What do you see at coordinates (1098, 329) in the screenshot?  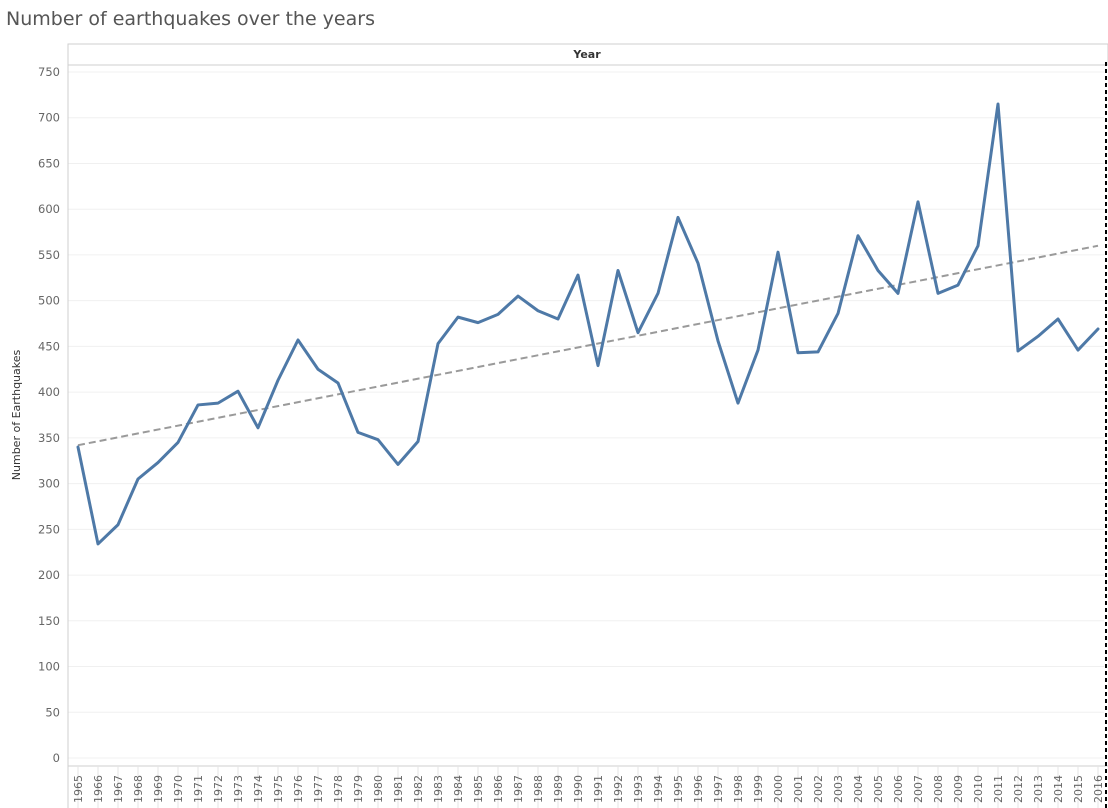 I see `data-point-2016` at bounding box center [1098, 329].